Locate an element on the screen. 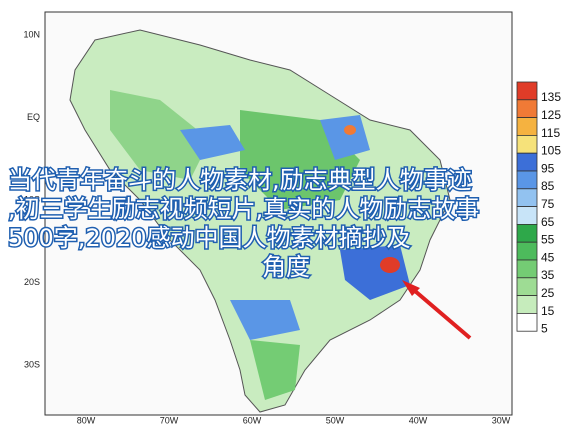 The height and width of the screenshot is (438, 575). legend-label: 105 is located at coordinates (551, 151).